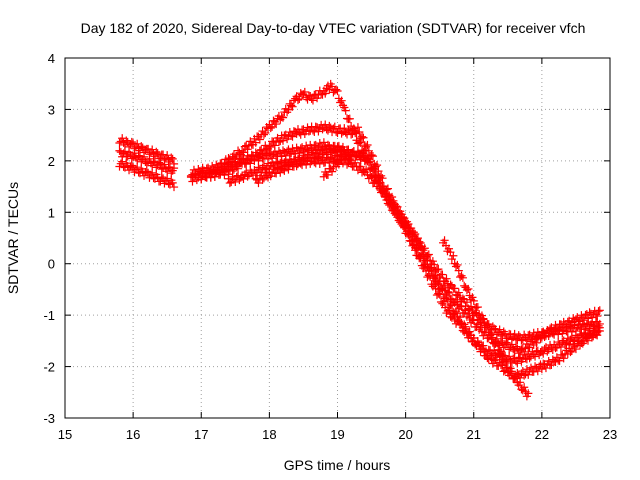 This screenshot has height=480, width=640. I want to click on y-tick-label: 4, so click(51, 58).